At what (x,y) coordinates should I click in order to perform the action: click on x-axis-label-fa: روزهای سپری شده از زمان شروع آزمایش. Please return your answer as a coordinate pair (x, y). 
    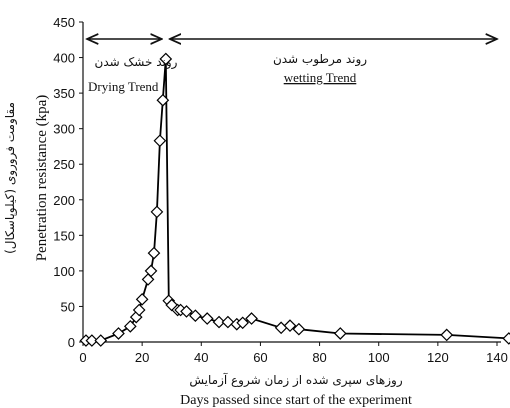
    Looking at the image, I should click on (295, 380).